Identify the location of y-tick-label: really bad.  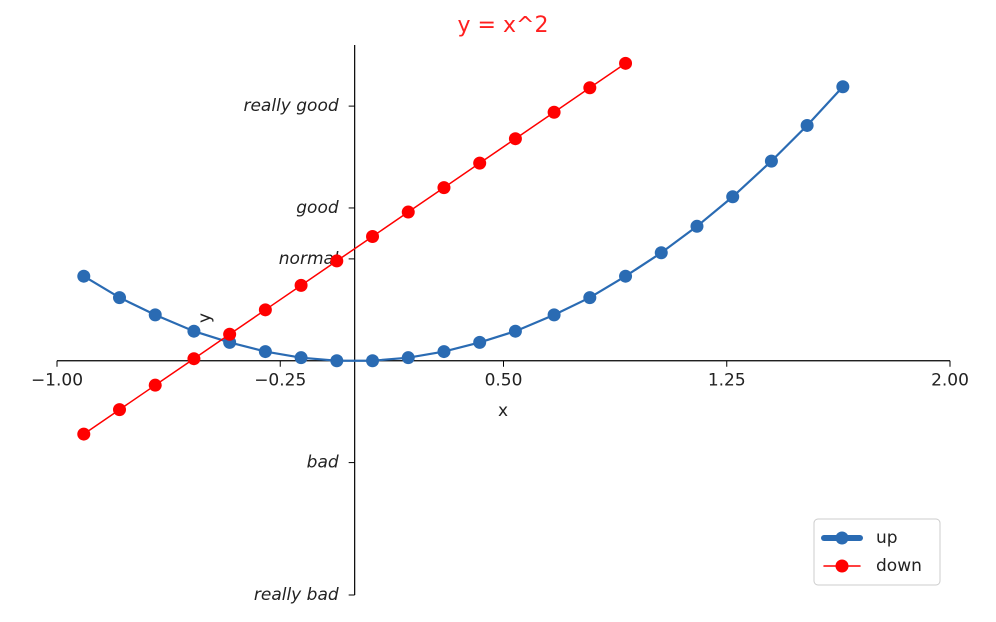
(296, 595).